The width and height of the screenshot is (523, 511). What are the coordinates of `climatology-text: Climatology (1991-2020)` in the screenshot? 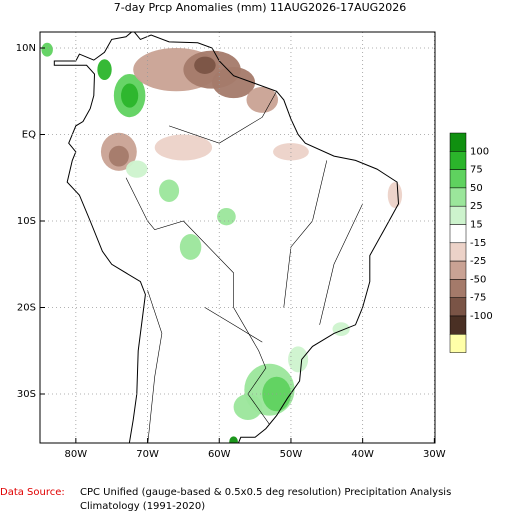 It's located at (142, 506).